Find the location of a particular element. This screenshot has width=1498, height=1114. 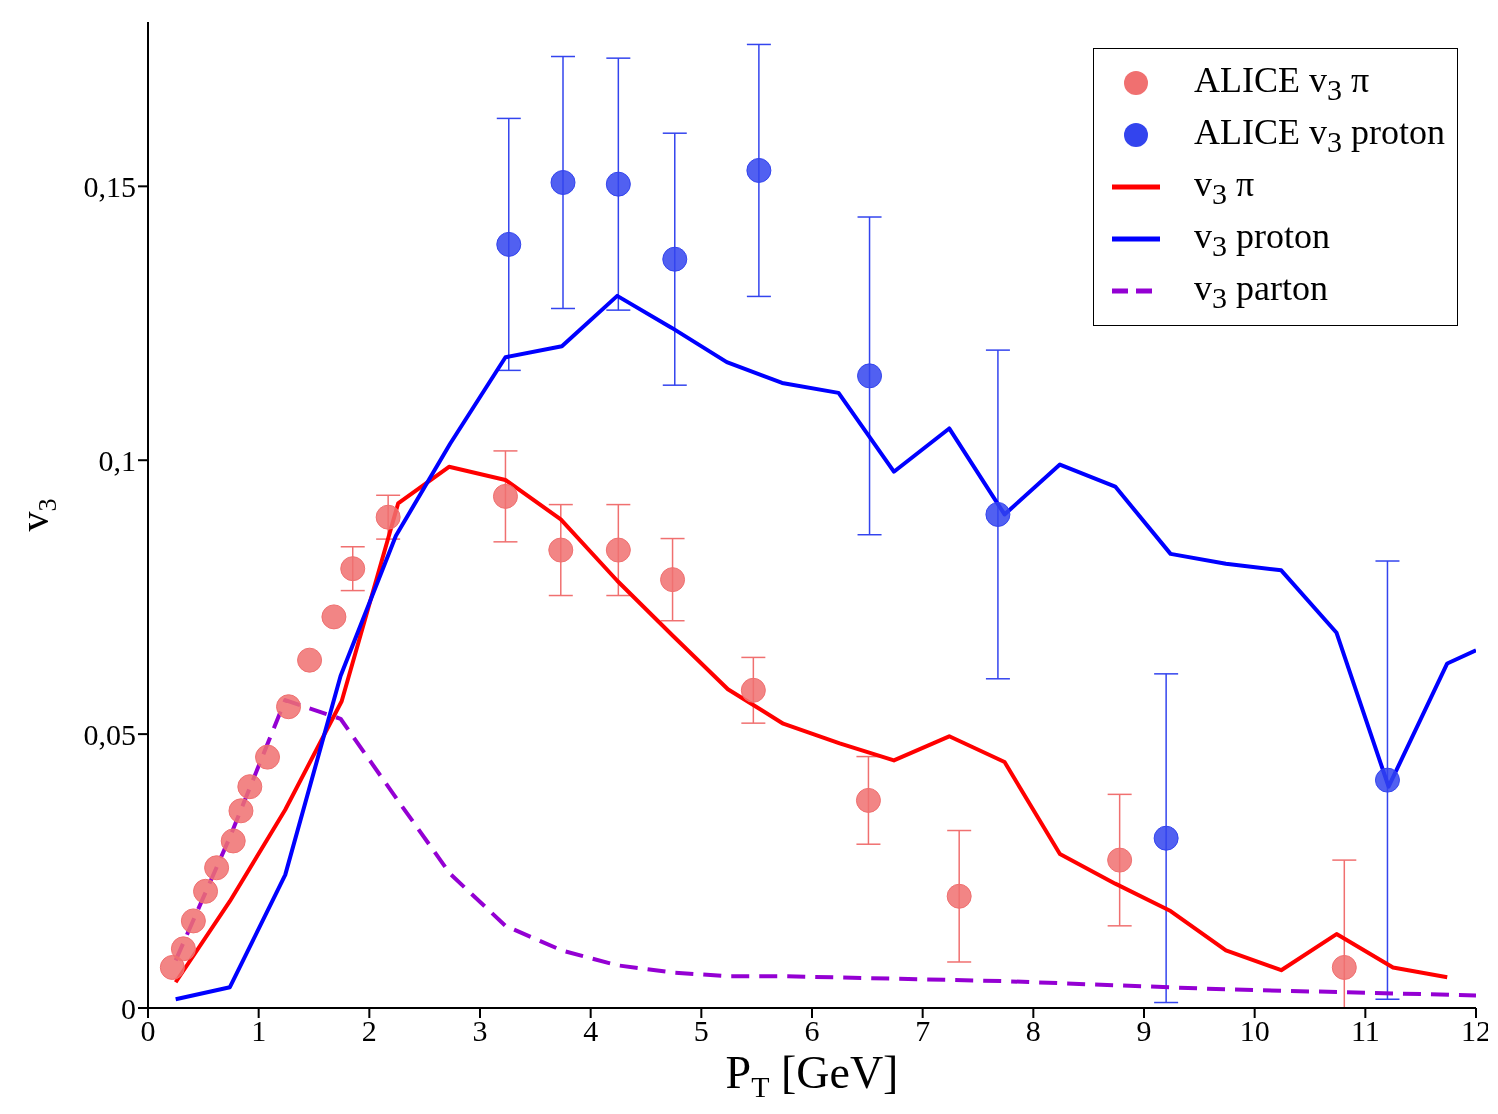

legend-label: ALICE v$_{3}$ proton is located at coordinates (1319, 135).